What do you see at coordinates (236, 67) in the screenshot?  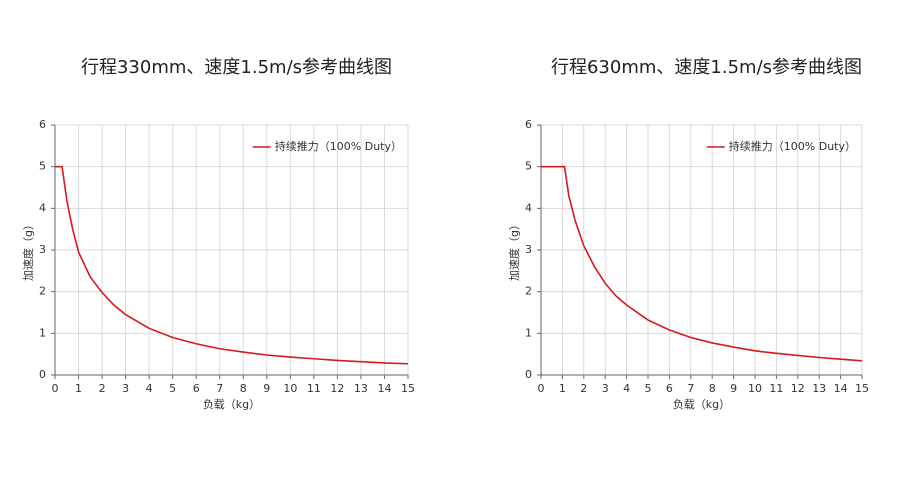 I see `chart-title: 行程330mm、速度1.5m/s参考曲线图` at bounding box center [236, 67].